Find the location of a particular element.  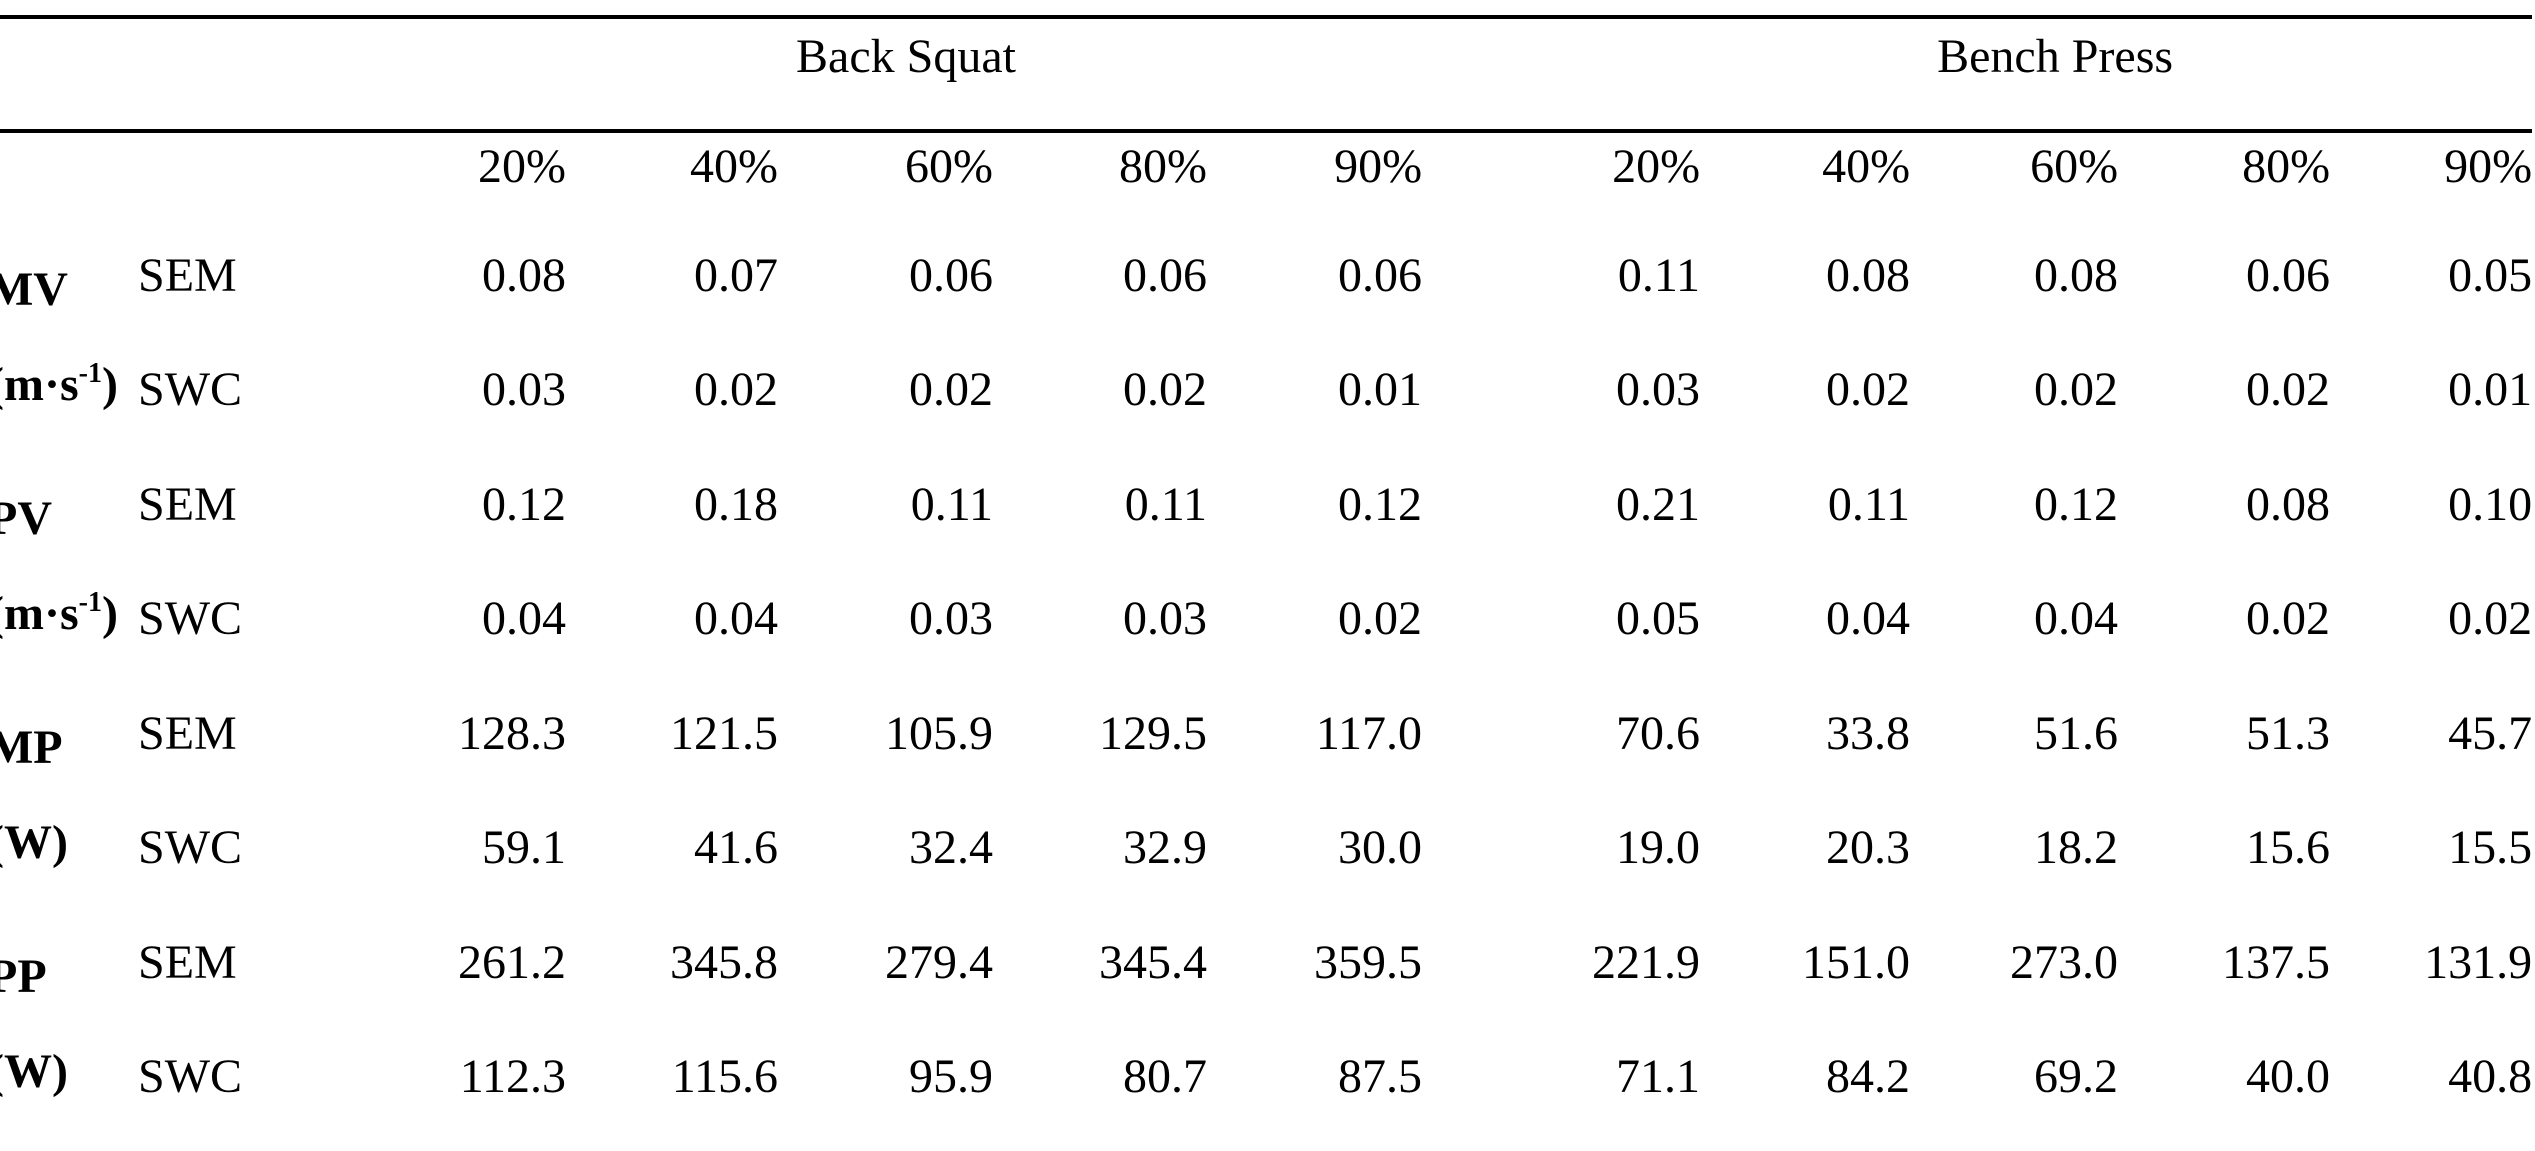

value-cell: 71.1 is located at coordinates (1658, 1077).